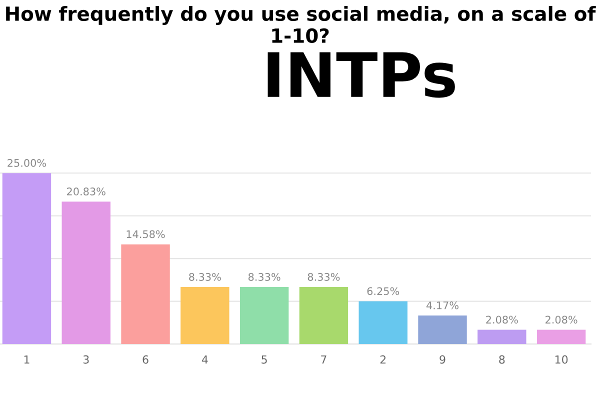 This screenshot has width=600, height=400. I want to click on x-tick-label: 1, so click(27, 359).